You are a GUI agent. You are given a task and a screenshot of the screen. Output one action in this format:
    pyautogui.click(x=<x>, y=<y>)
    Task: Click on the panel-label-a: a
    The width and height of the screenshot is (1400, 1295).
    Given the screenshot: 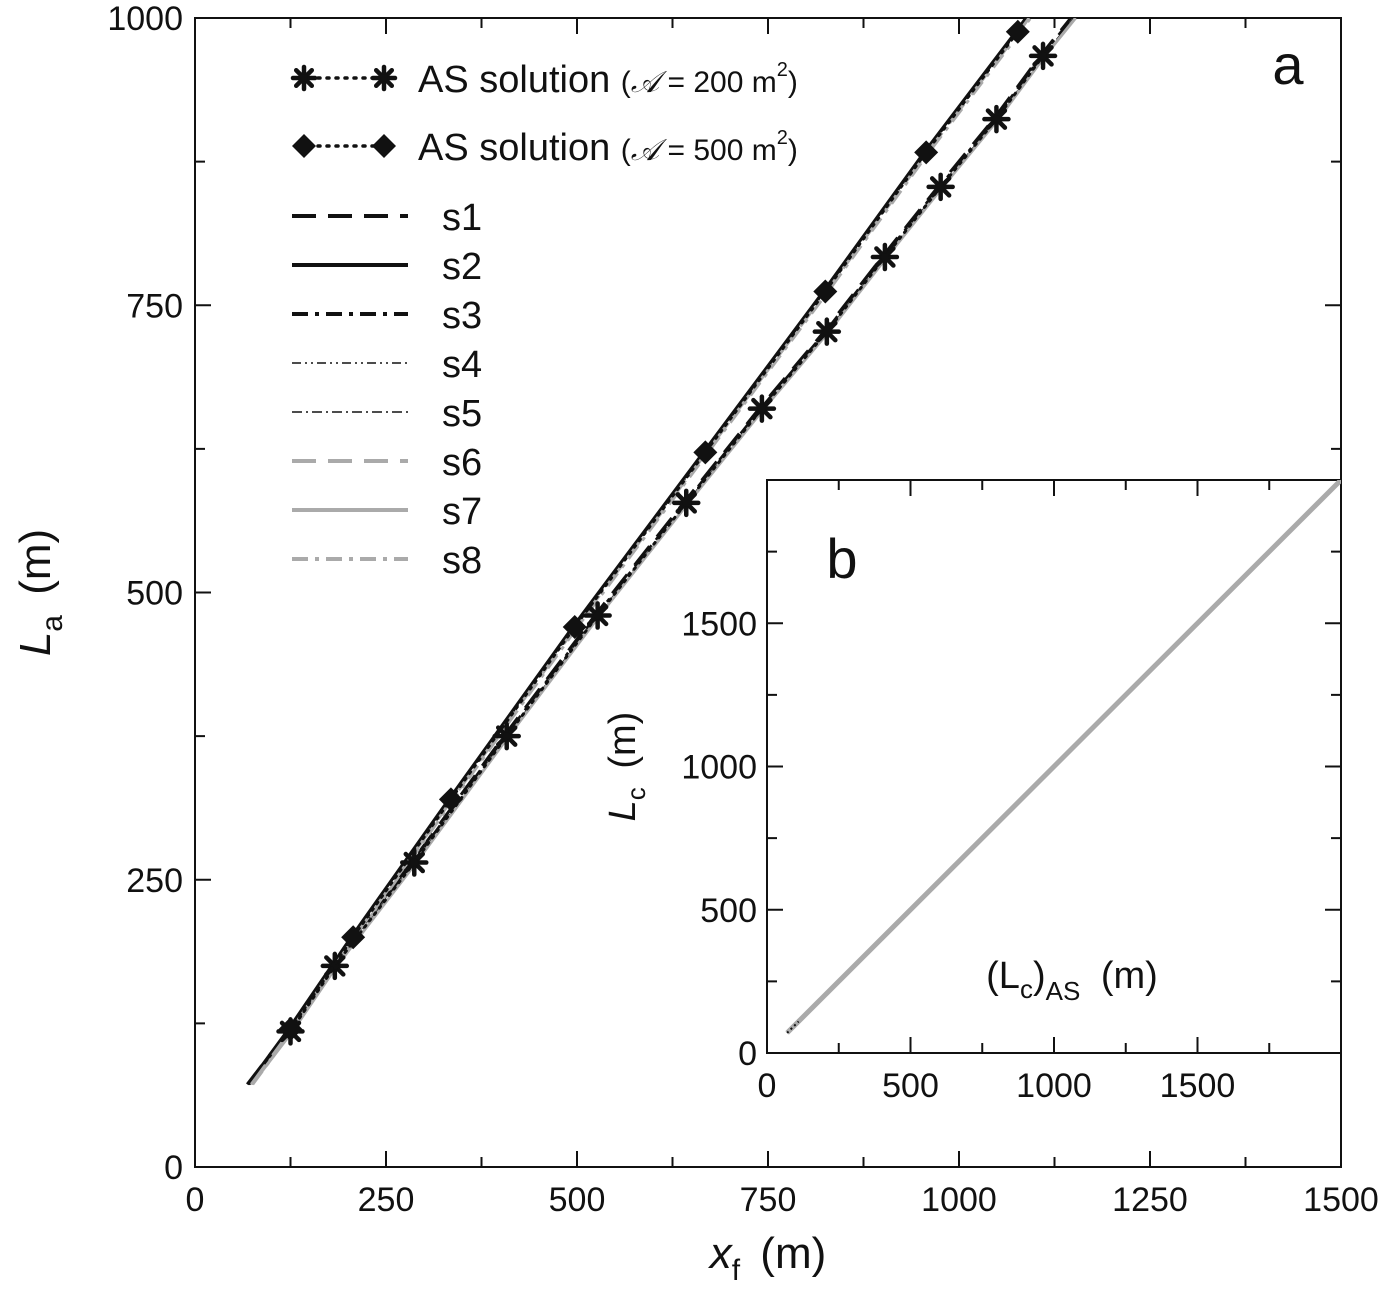 What is the action you would take?
    pyautogui.click(x=1288, y=64)
    